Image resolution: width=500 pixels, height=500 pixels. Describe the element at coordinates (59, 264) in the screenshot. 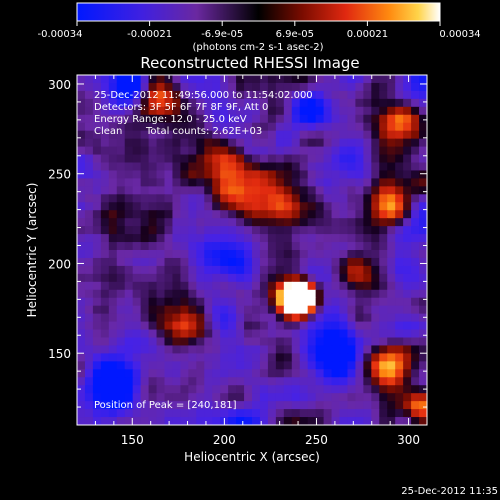

I see `y-tick-label: 200` at that location.